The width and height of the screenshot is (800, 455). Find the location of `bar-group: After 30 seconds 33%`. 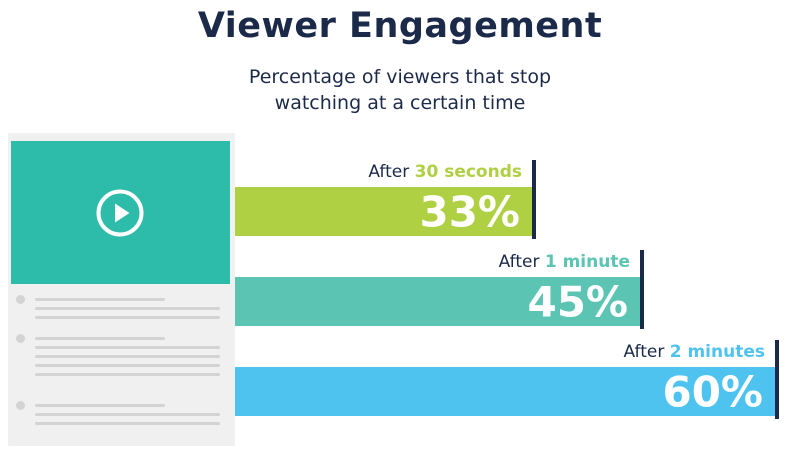

bar-group: After 30 seconds 33% is located at coordinates (385, 199).